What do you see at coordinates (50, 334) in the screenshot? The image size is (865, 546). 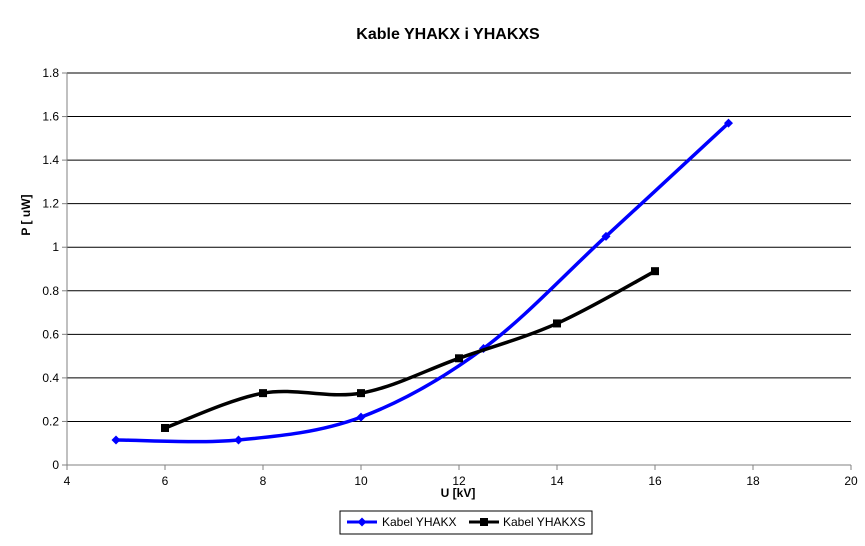 I see `y-tick-label: 0.6` at bounding box center [50, 334].